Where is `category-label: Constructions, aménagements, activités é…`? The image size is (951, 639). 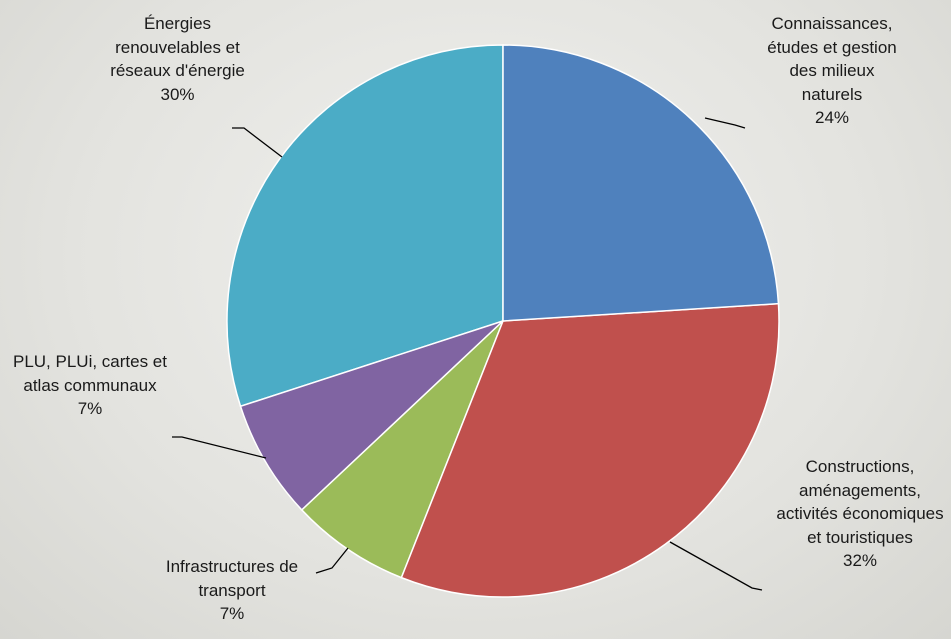 category-label: Constructions, aménagements, activités é… is located at coordinates (860, 502).